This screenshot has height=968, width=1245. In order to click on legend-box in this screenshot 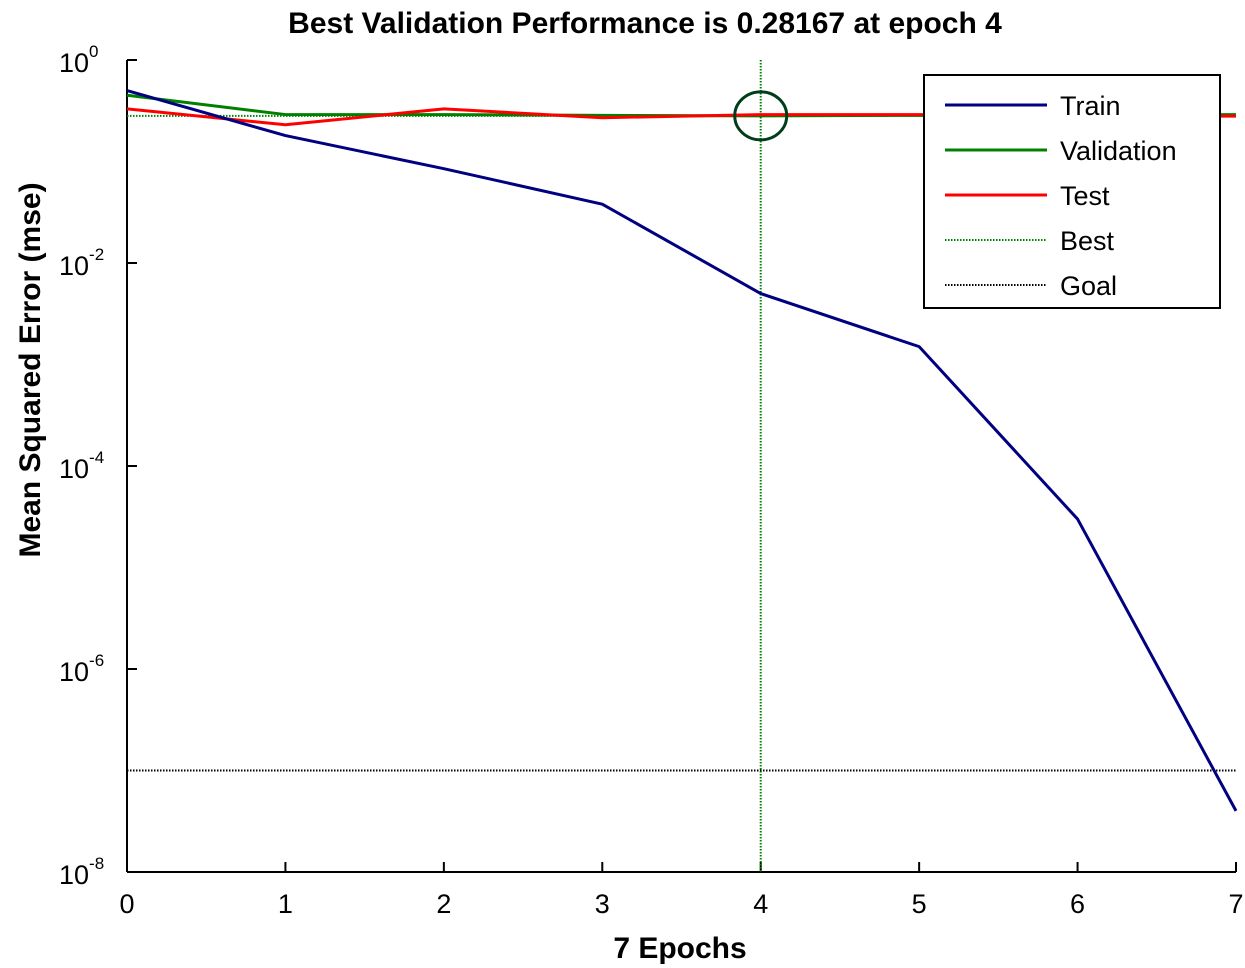, I will do `click(1072, 191)`.